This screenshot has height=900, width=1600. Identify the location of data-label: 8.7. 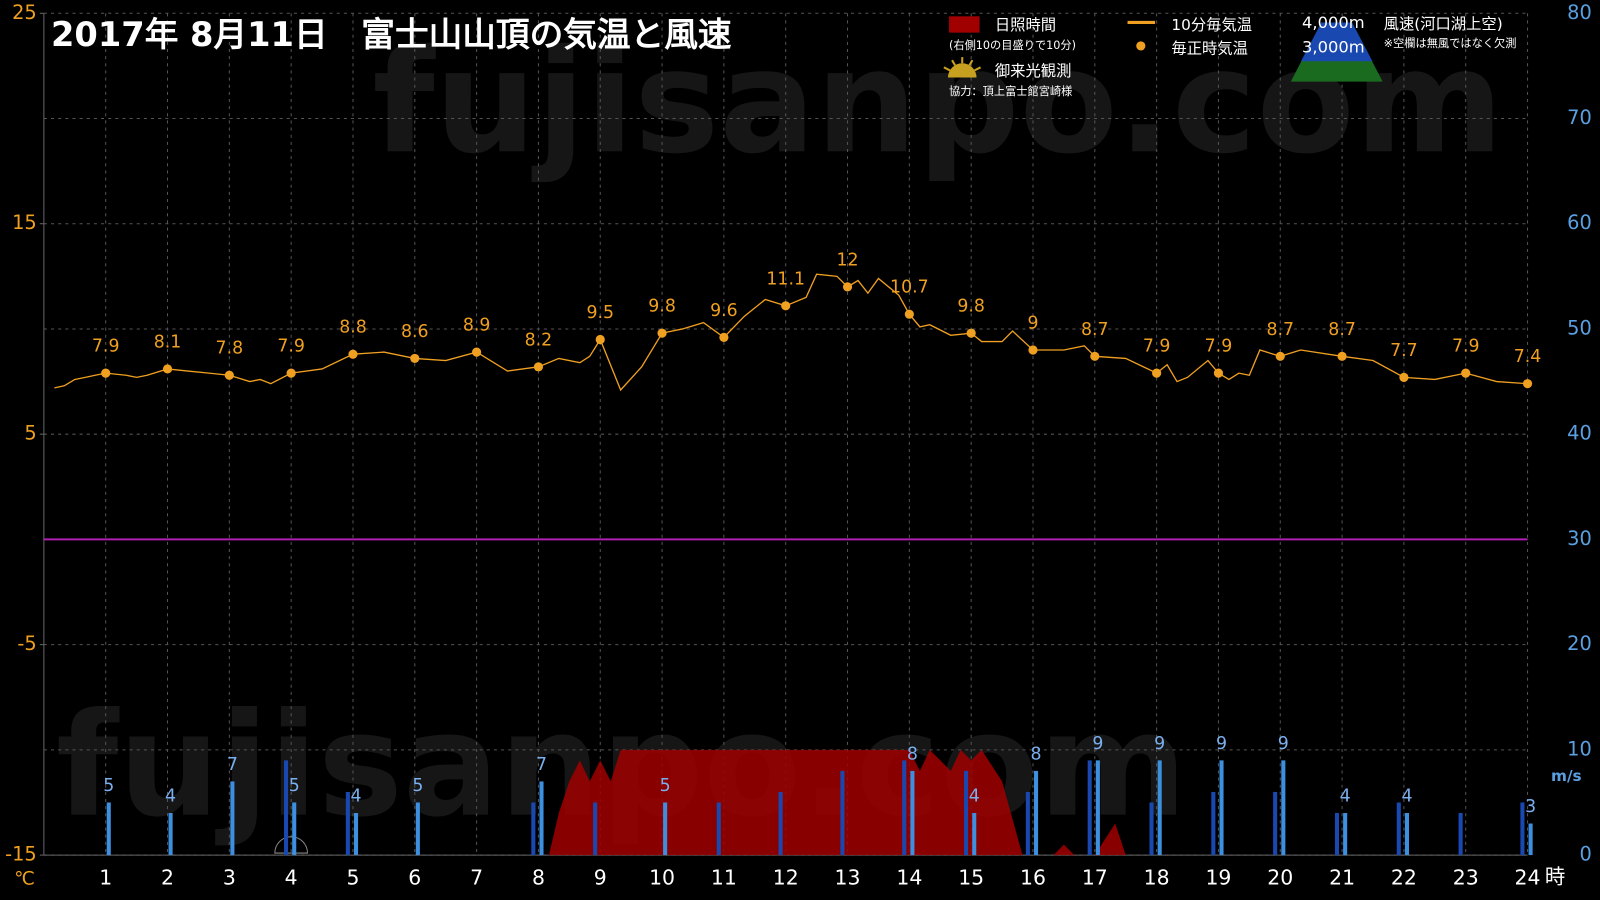
(1280, 330).